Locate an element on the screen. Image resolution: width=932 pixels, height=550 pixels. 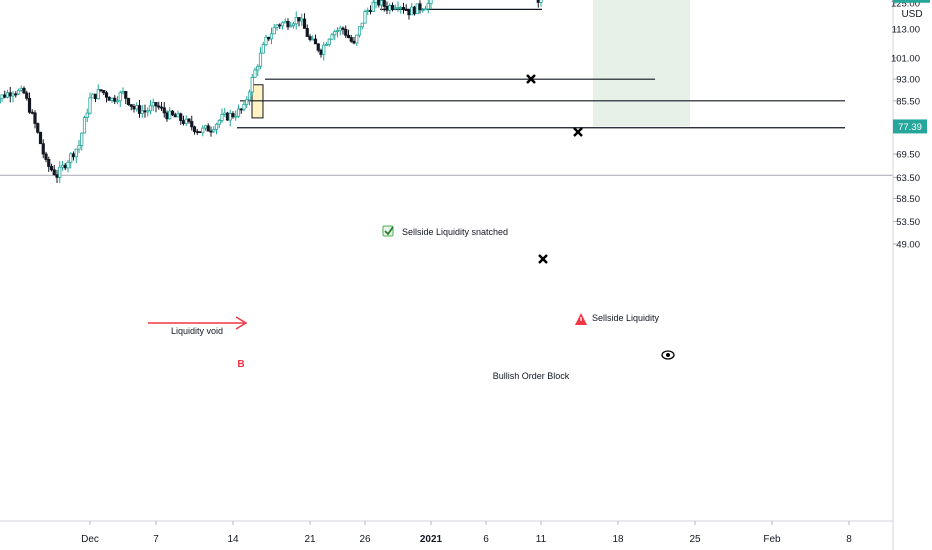
price-tick-label: 85.50 is located at coordinates (908, 101).